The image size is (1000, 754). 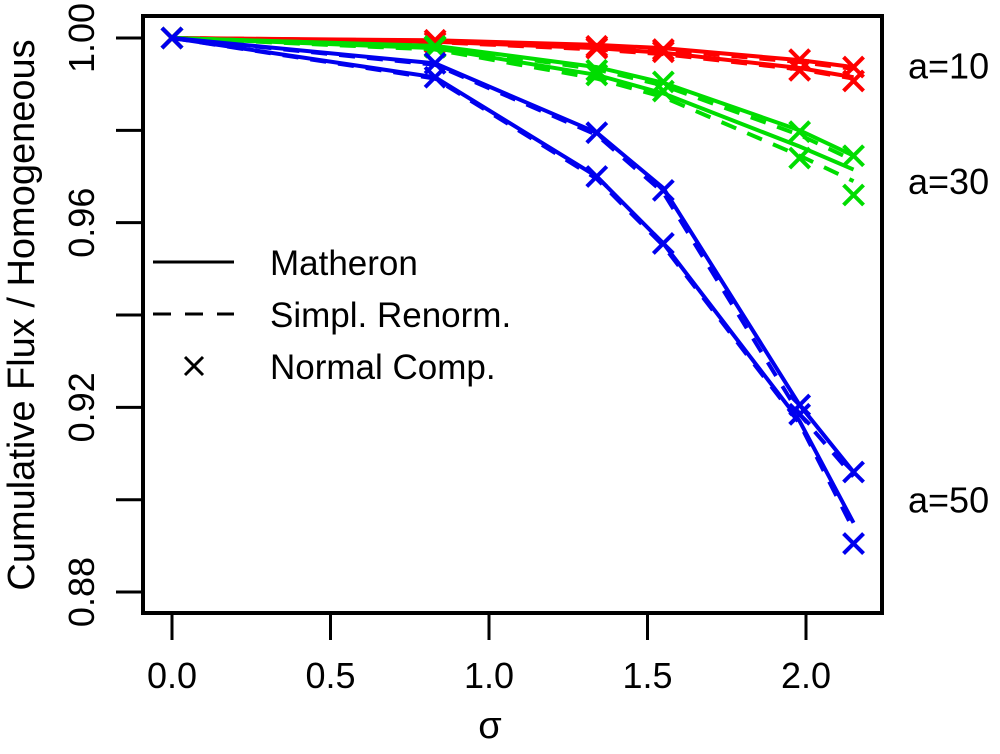 What do you see at coordinates (489, 675) in the screenshot?
I see `x-tick-label: 1.0` at bounding box center [489, 675].